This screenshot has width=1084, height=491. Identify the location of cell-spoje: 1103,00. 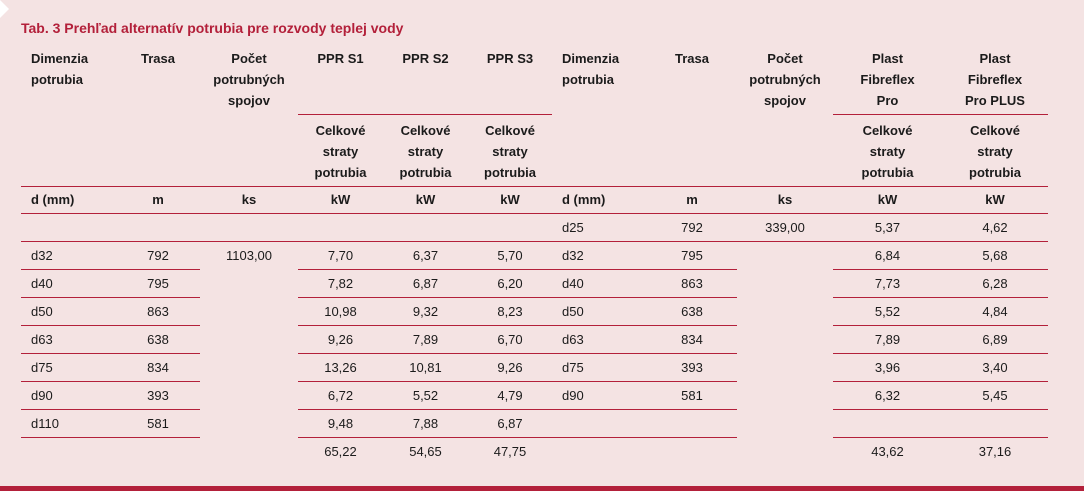
(249, 256).